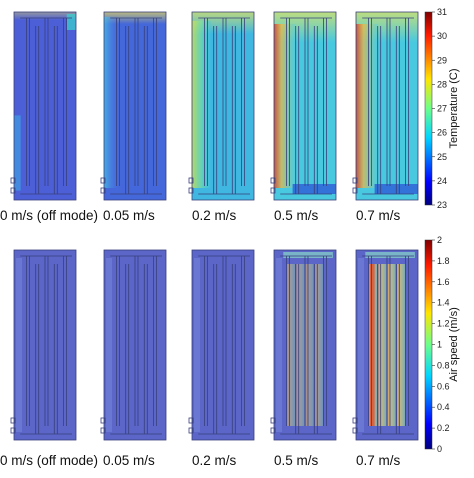 This screenshot has height=478, width=474. Describe the element at coordinates (378, 460) in the screenshot. I see `caption-airspeed-4: 0.7 m/s` at that location.